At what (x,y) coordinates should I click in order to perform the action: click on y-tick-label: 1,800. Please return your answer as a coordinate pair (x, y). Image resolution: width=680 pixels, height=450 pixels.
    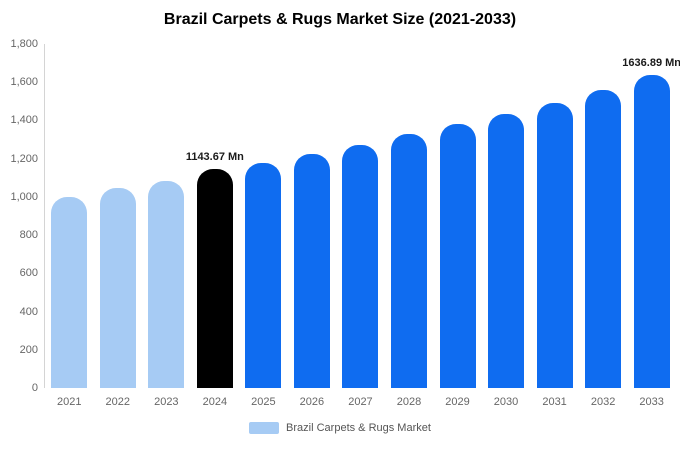
    Looking at the image, I should click on (24, 44).